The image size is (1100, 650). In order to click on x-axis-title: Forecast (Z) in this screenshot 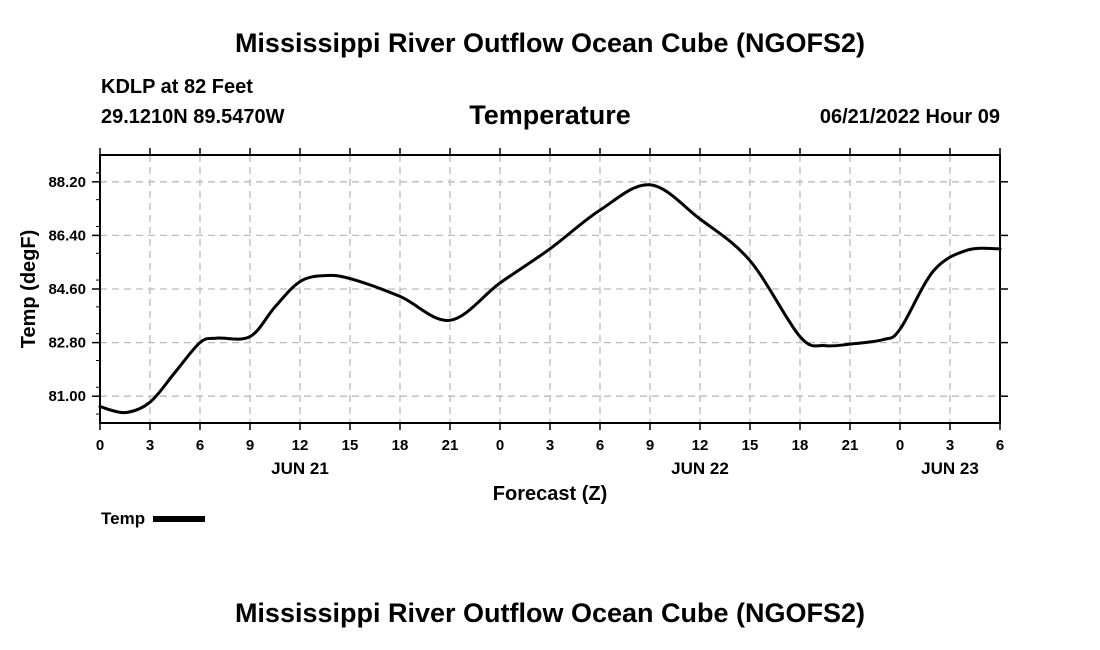, I will do `click(550, 494)`.